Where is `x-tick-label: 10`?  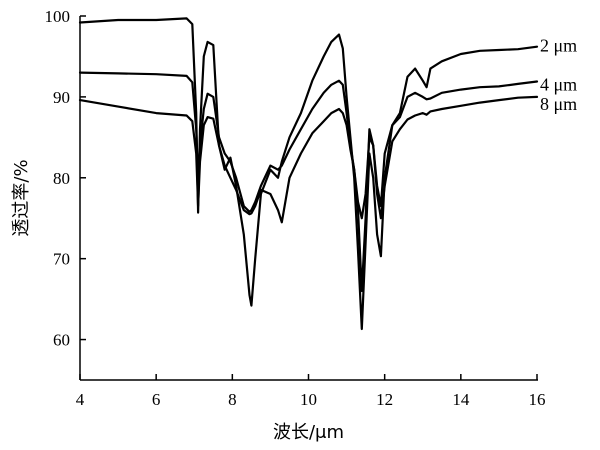
x-tick-label: 10 is located at coordinates (308, 399).